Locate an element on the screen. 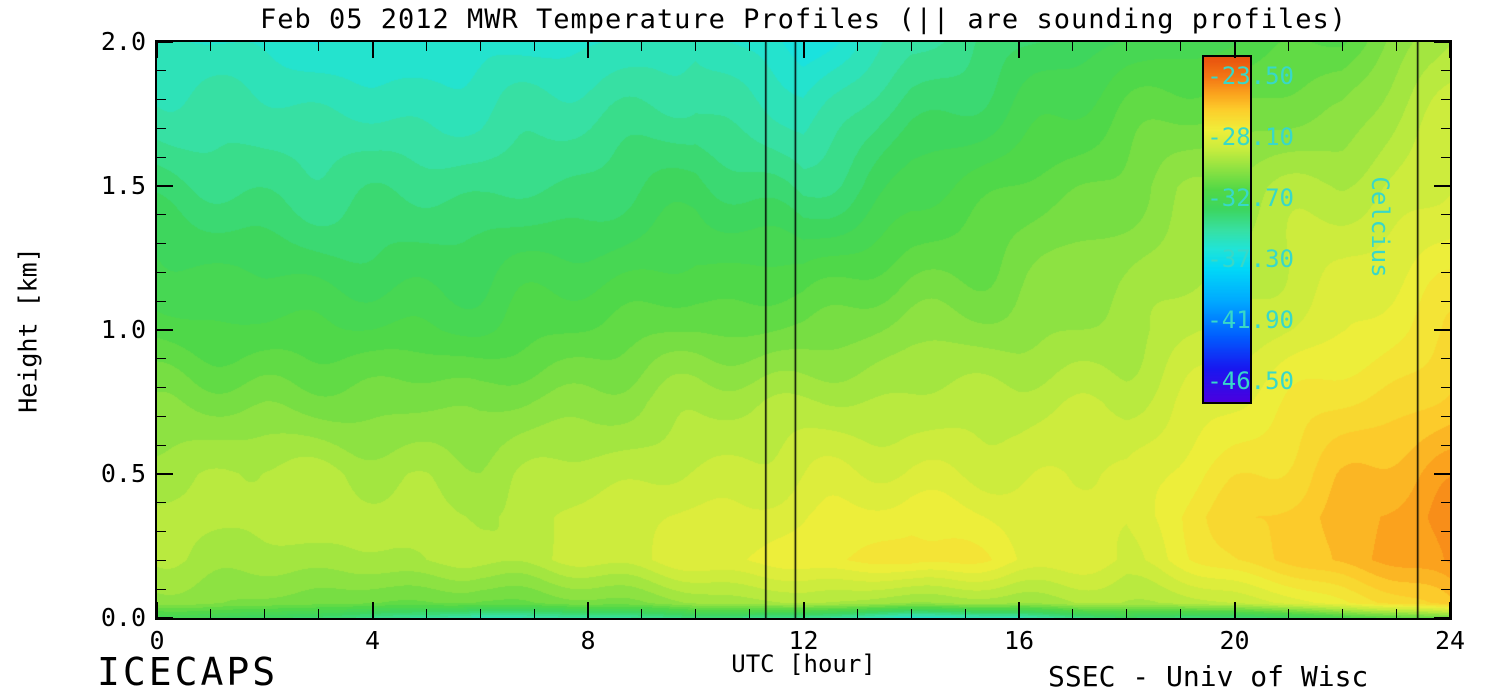 This screenshot has width=1500, height=700. colorbar-tick-label: -41.90 is located at coordinates (1250, 320).